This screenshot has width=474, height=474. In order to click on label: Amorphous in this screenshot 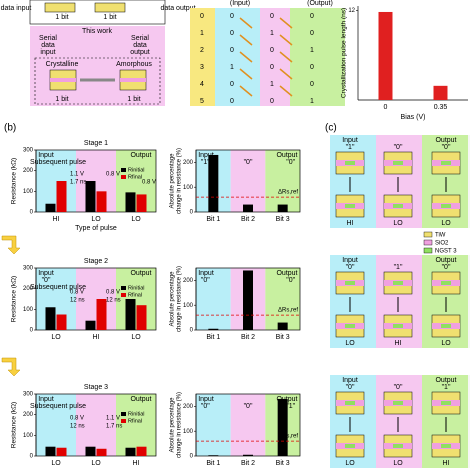, I will do `click(134, 64)`.